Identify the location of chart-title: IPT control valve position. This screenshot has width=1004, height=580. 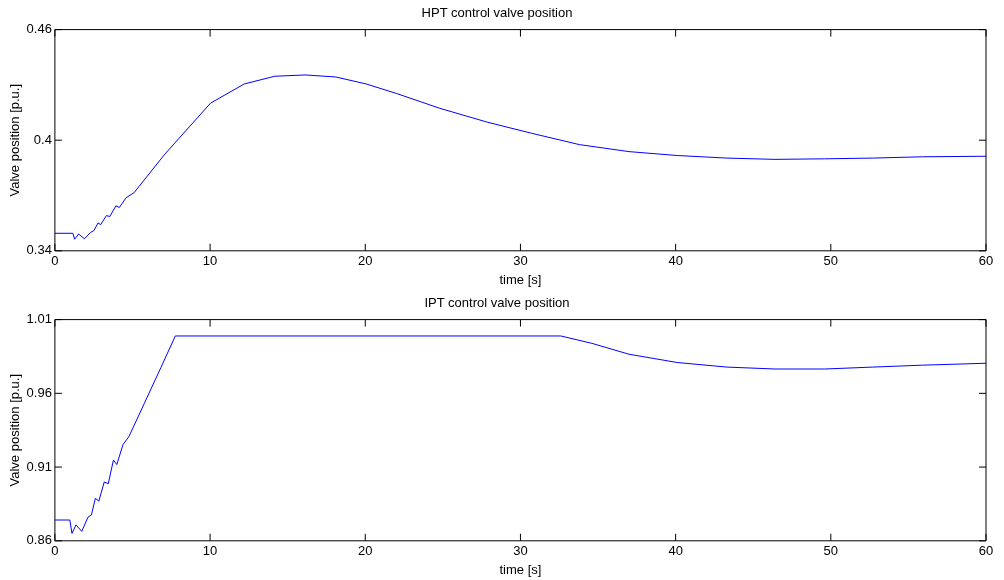
(497, 303).